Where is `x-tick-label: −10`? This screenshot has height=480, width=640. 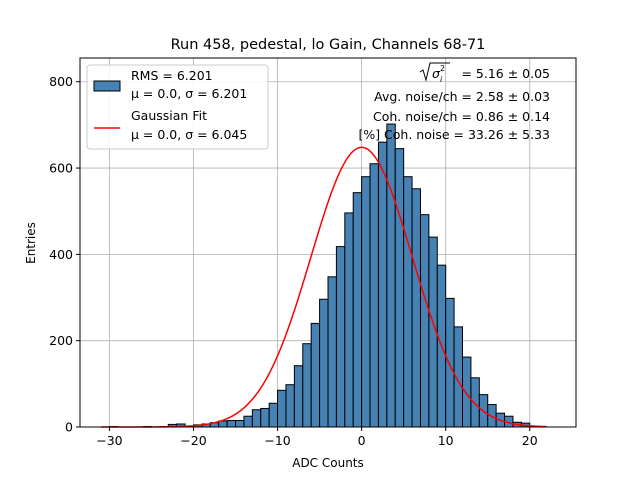 x-tick-label: −10 is located at coordinates (277, 440).